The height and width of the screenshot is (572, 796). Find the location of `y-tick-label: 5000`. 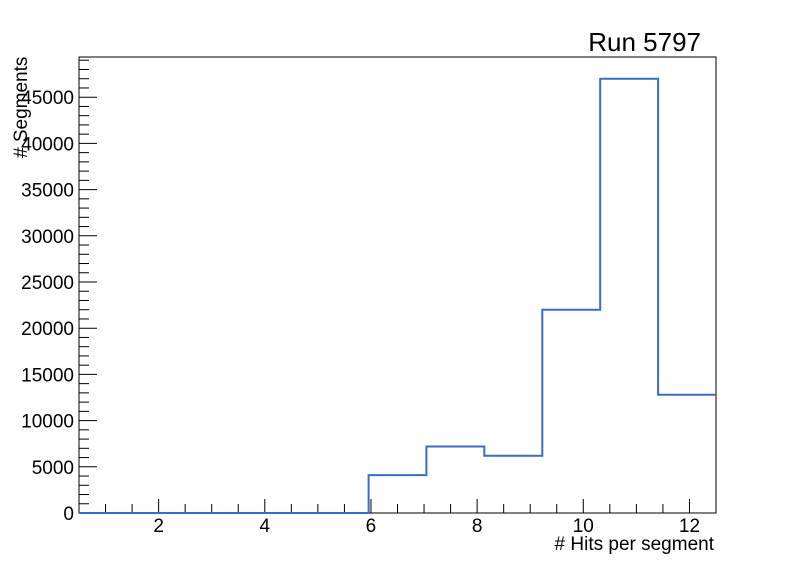

y-tick-label: 5000 is located at coordinates (53, 468).